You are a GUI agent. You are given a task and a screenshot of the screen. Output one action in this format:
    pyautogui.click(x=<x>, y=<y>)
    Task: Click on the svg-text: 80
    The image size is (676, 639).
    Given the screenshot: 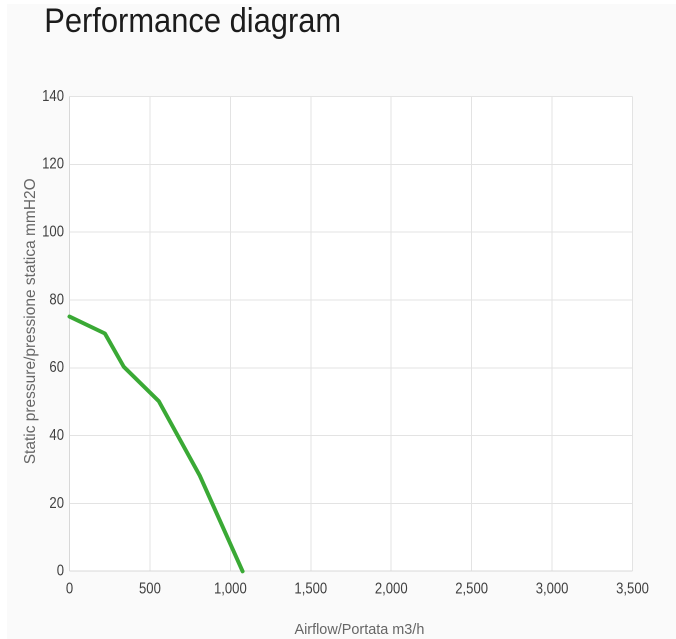 What is the action you would take?
    pyautogui.click(x=56, y=299)
    